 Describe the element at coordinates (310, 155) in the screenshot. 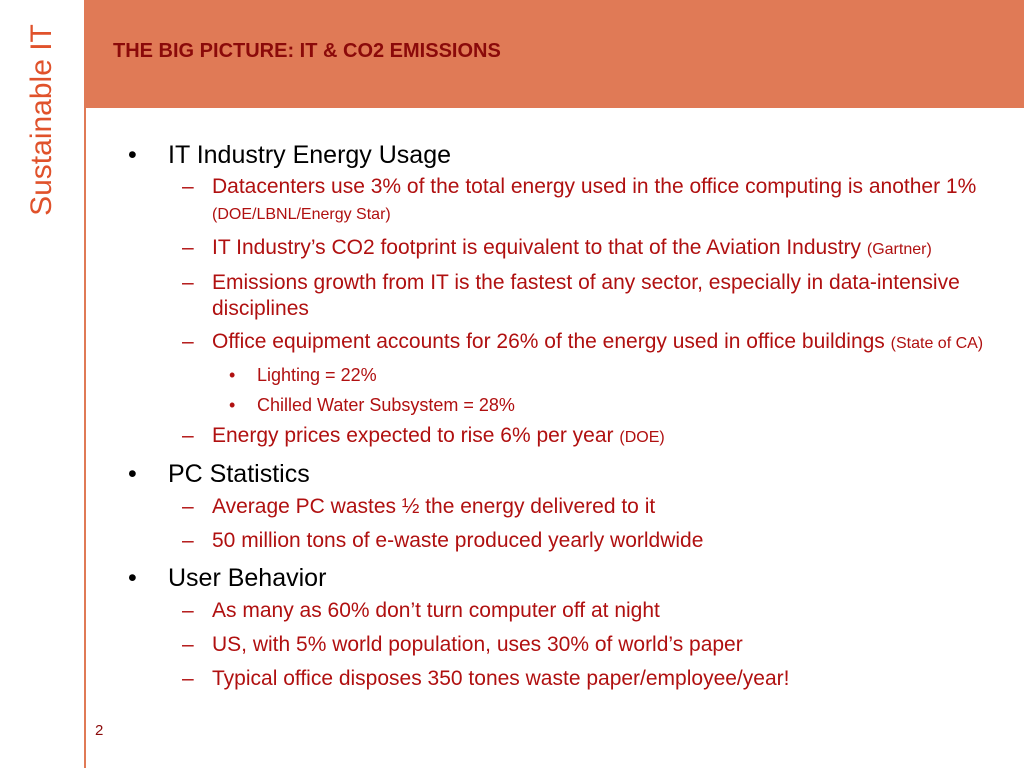

I see `bullet-text: IT Industry Energy Usage` at that location.